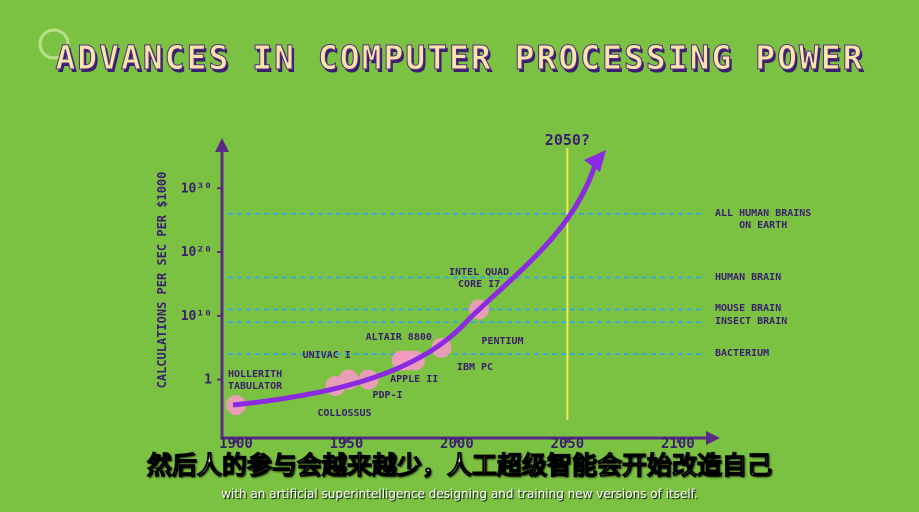 The width and height of the screenshot is (919, 512). What do you see at coordinates (678, 444) in the screenshot?
I see `x-tick-label: 2100` at bounding box center [678, 444].